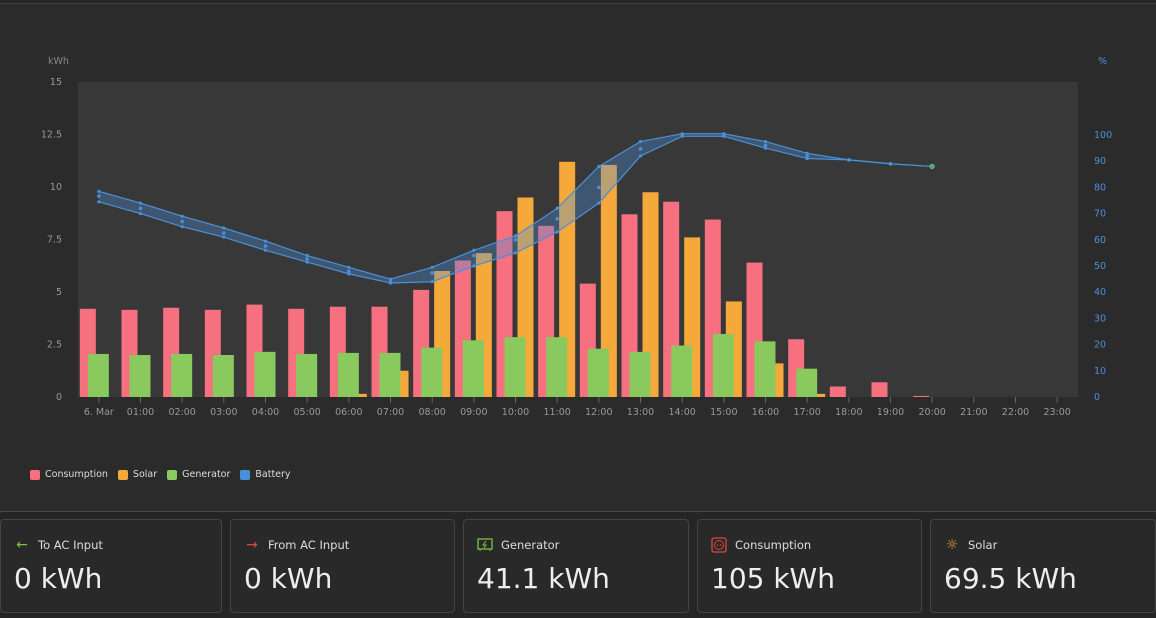 The height and width of the screenshot is (618, 1156). I want to click on legend-generator: Generator, so click(198, 474).